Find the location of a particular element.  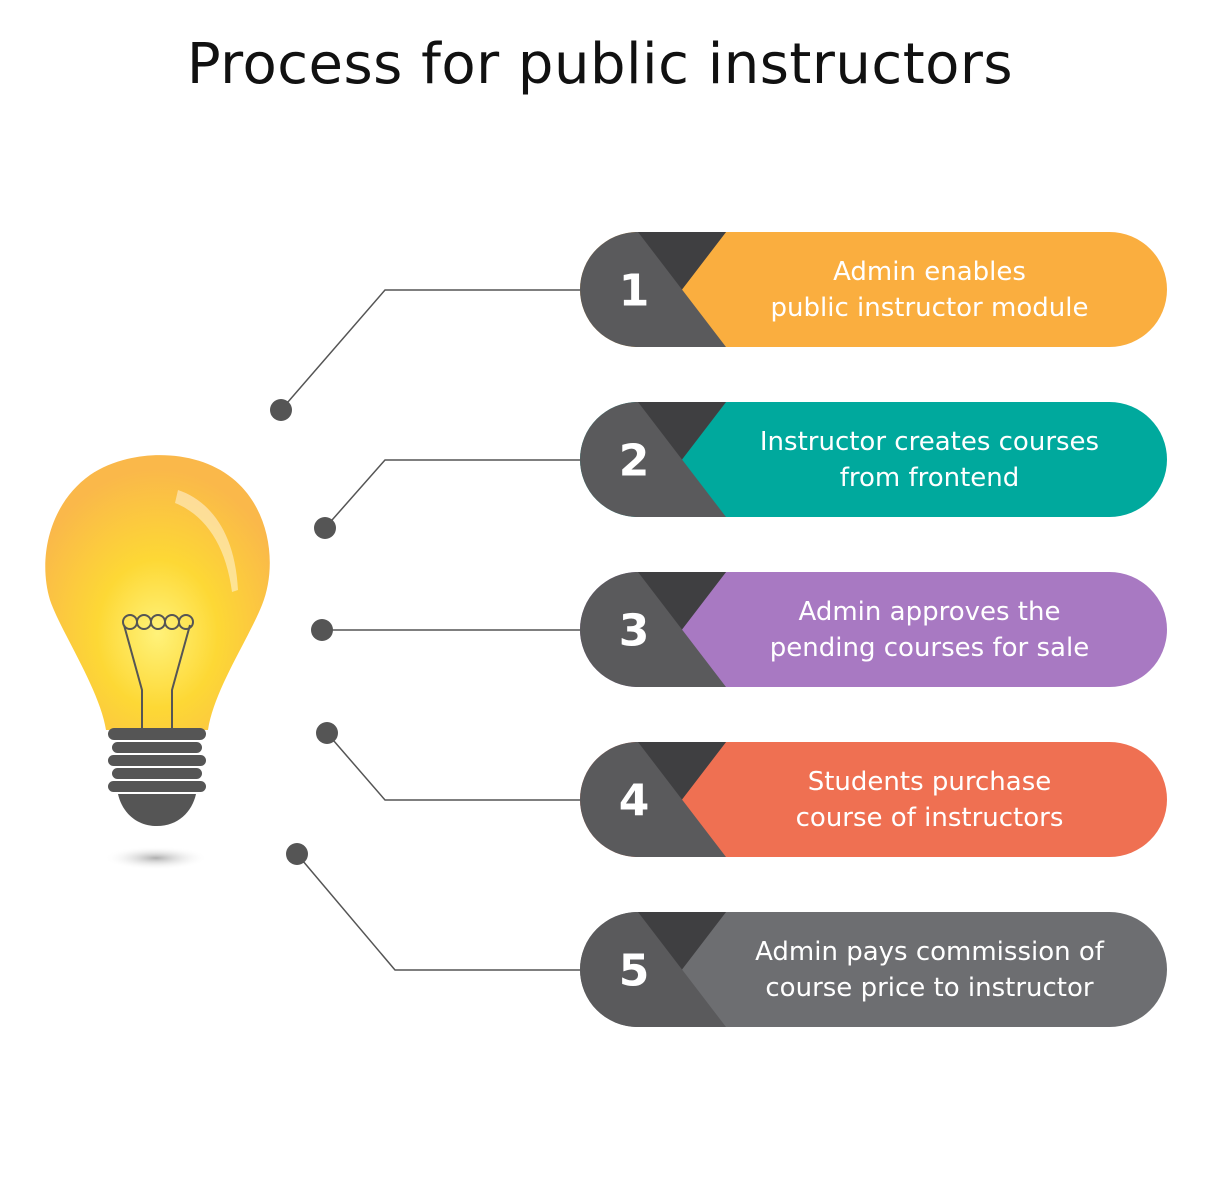

step-number: 1 is located at coordinates (634, 291).